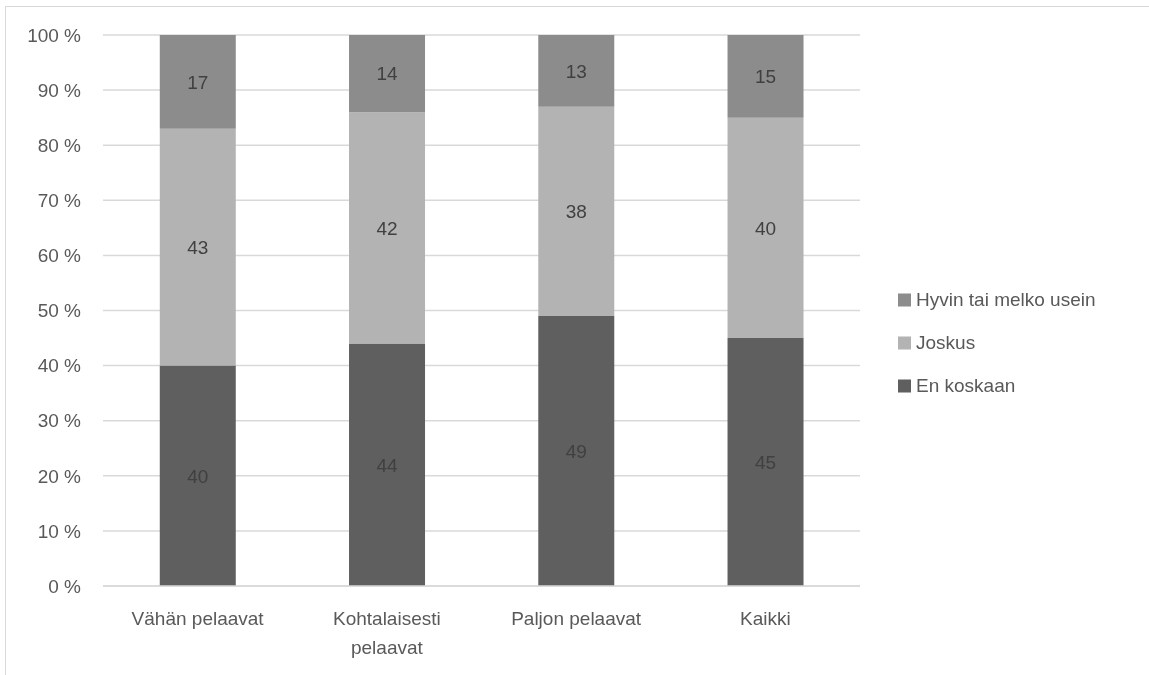 The height and width of the screenshot is (675, 1149). I want to click on data-label: 17, so click(198, 82).